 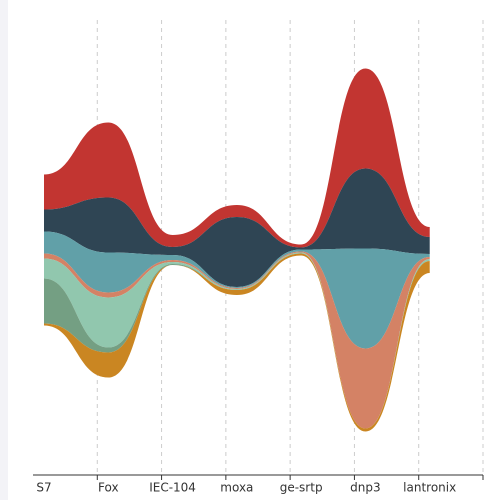 I want to click on side-strip, so click(x=4, y=250).